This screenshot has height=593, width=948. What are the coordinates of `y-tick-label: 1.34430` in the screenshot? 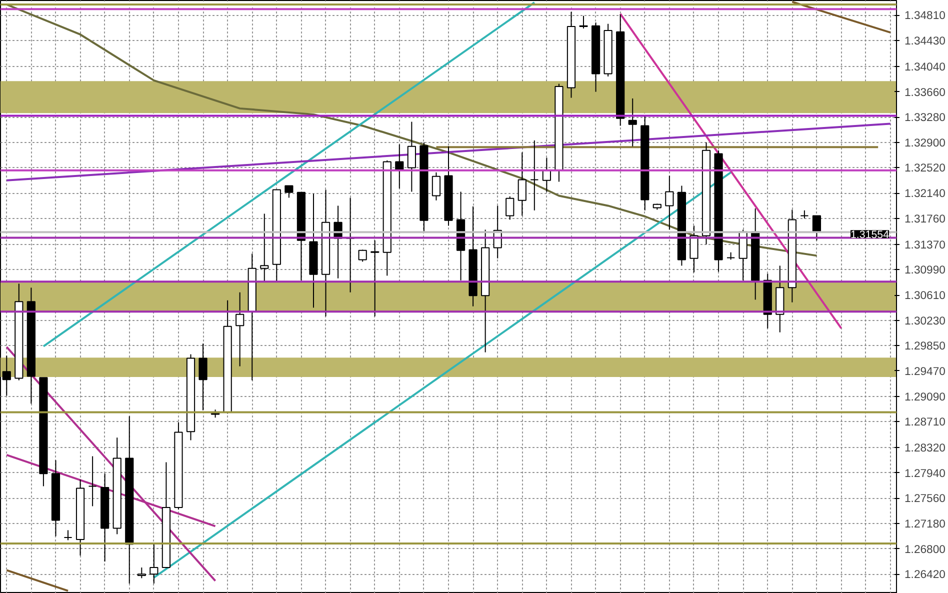 It's located at (925, 41).